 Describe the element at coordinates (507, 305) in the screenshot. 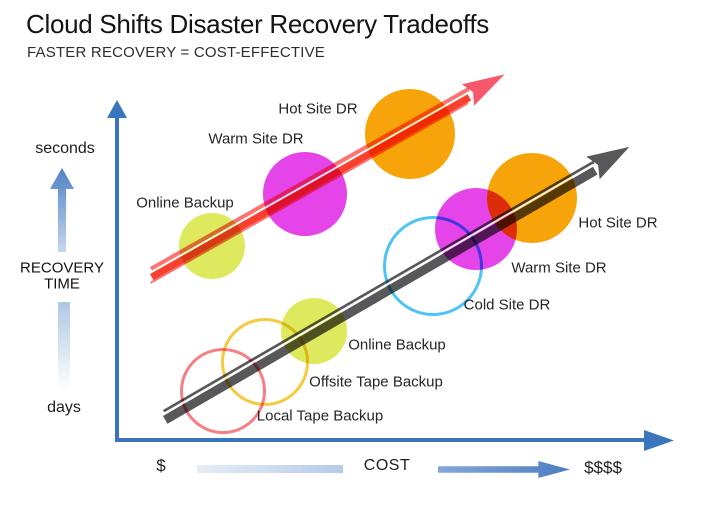

I see `bubble-label-cold-site-dr: Cold Site DR` at that location.